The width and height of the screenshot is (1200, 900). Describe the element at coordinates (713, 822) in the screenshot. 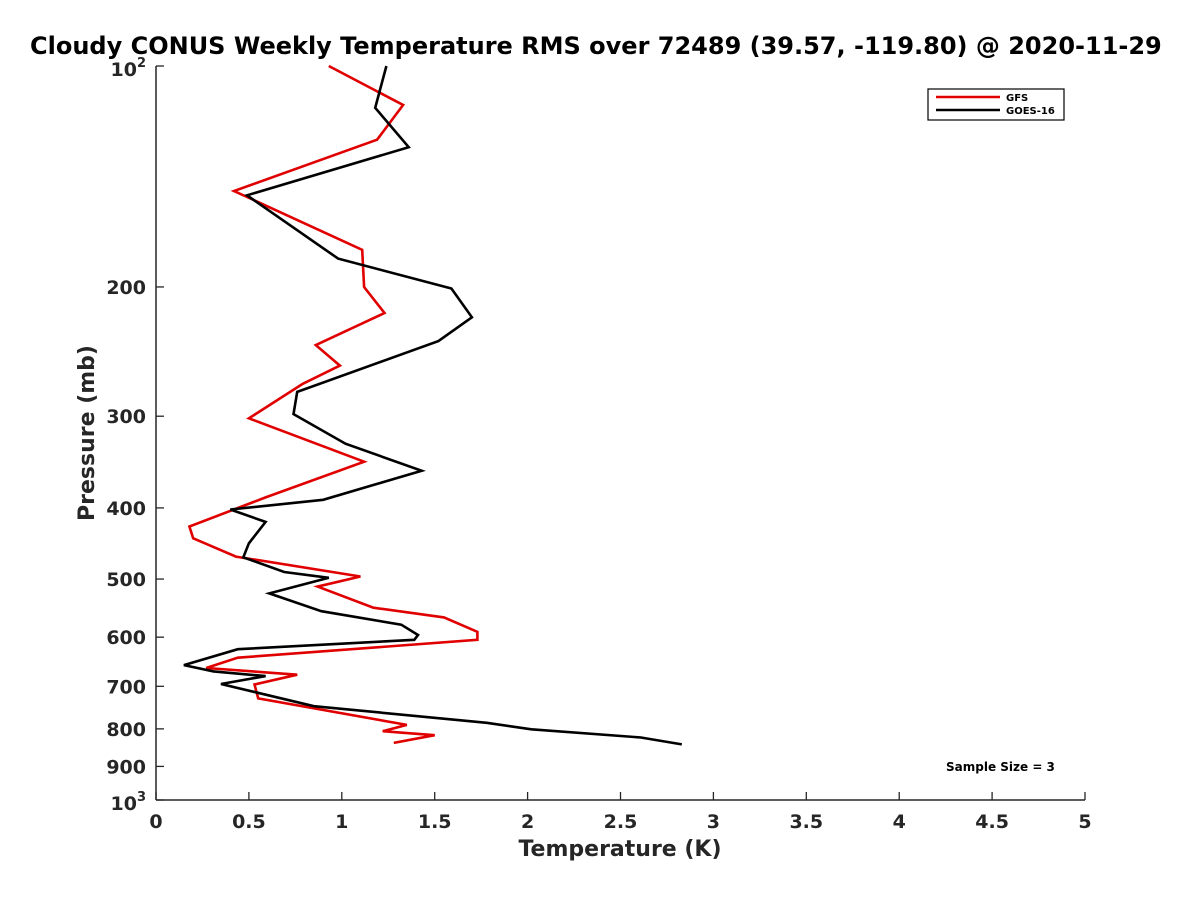

I see `x-tick-label-6: 3` at that location.